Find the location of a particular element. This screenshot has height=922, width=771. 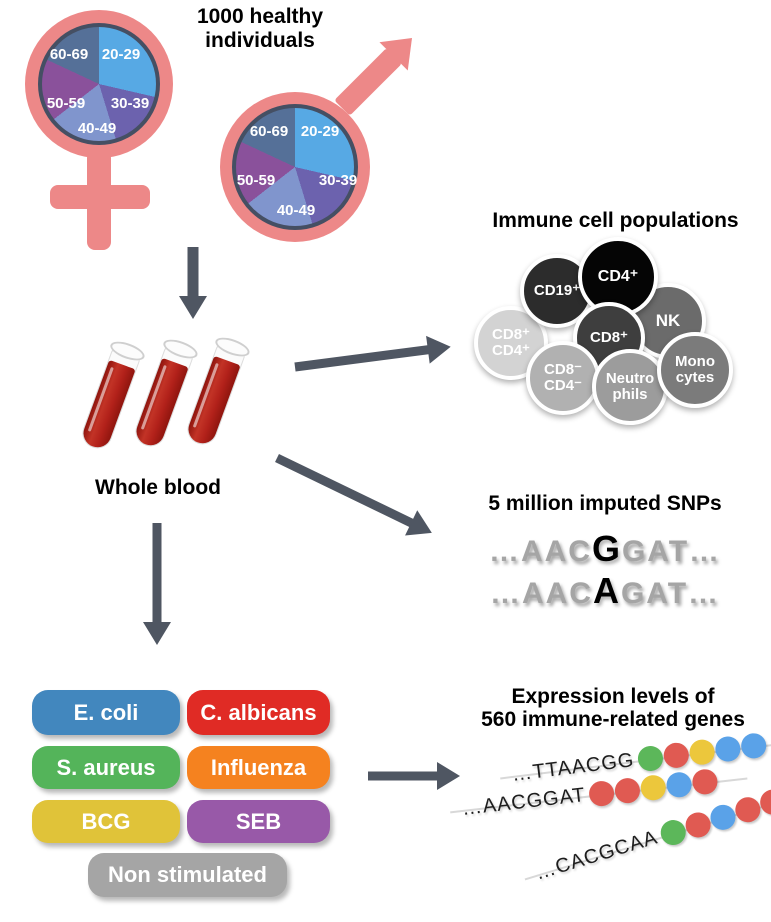

arrow-blood-to-stimuli is located at coordinates (157, 584).